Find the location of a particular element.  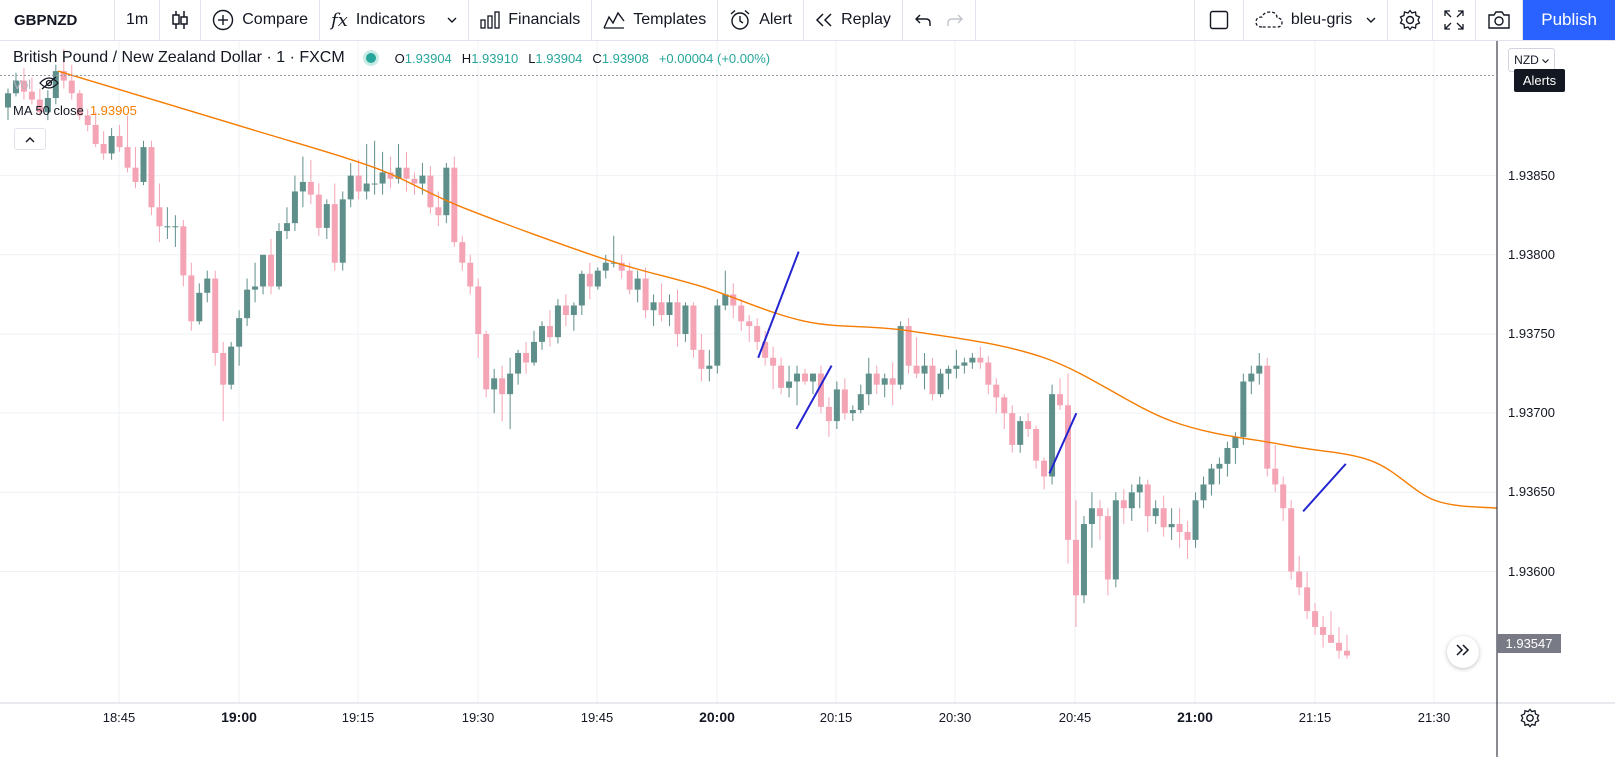

layout-toggle-button is located at coordinates (1219, 20).